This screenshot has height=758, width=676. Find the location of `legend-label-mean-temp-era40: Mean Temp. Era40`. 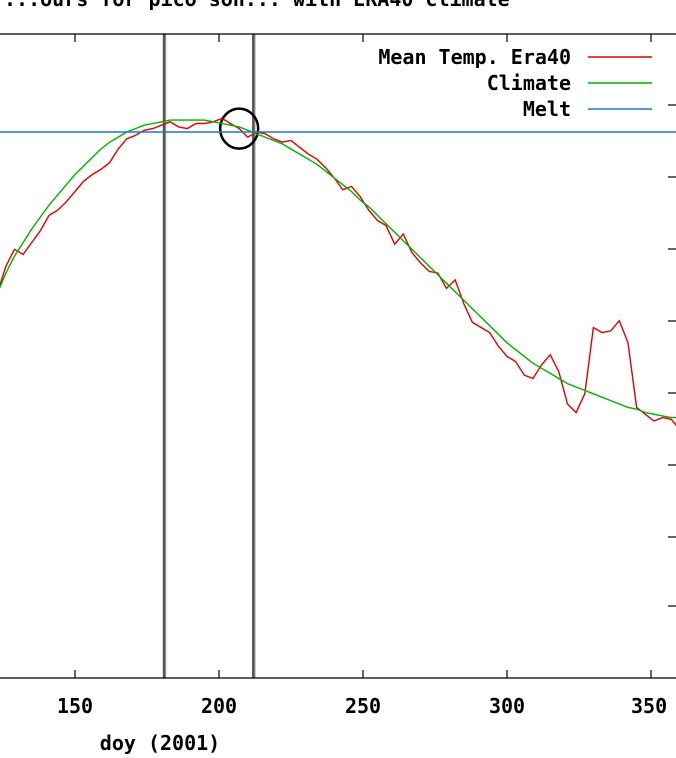

legend-label-mean-temp-era40: Mean Temp. Era40 is located at coordinates (474, 57).